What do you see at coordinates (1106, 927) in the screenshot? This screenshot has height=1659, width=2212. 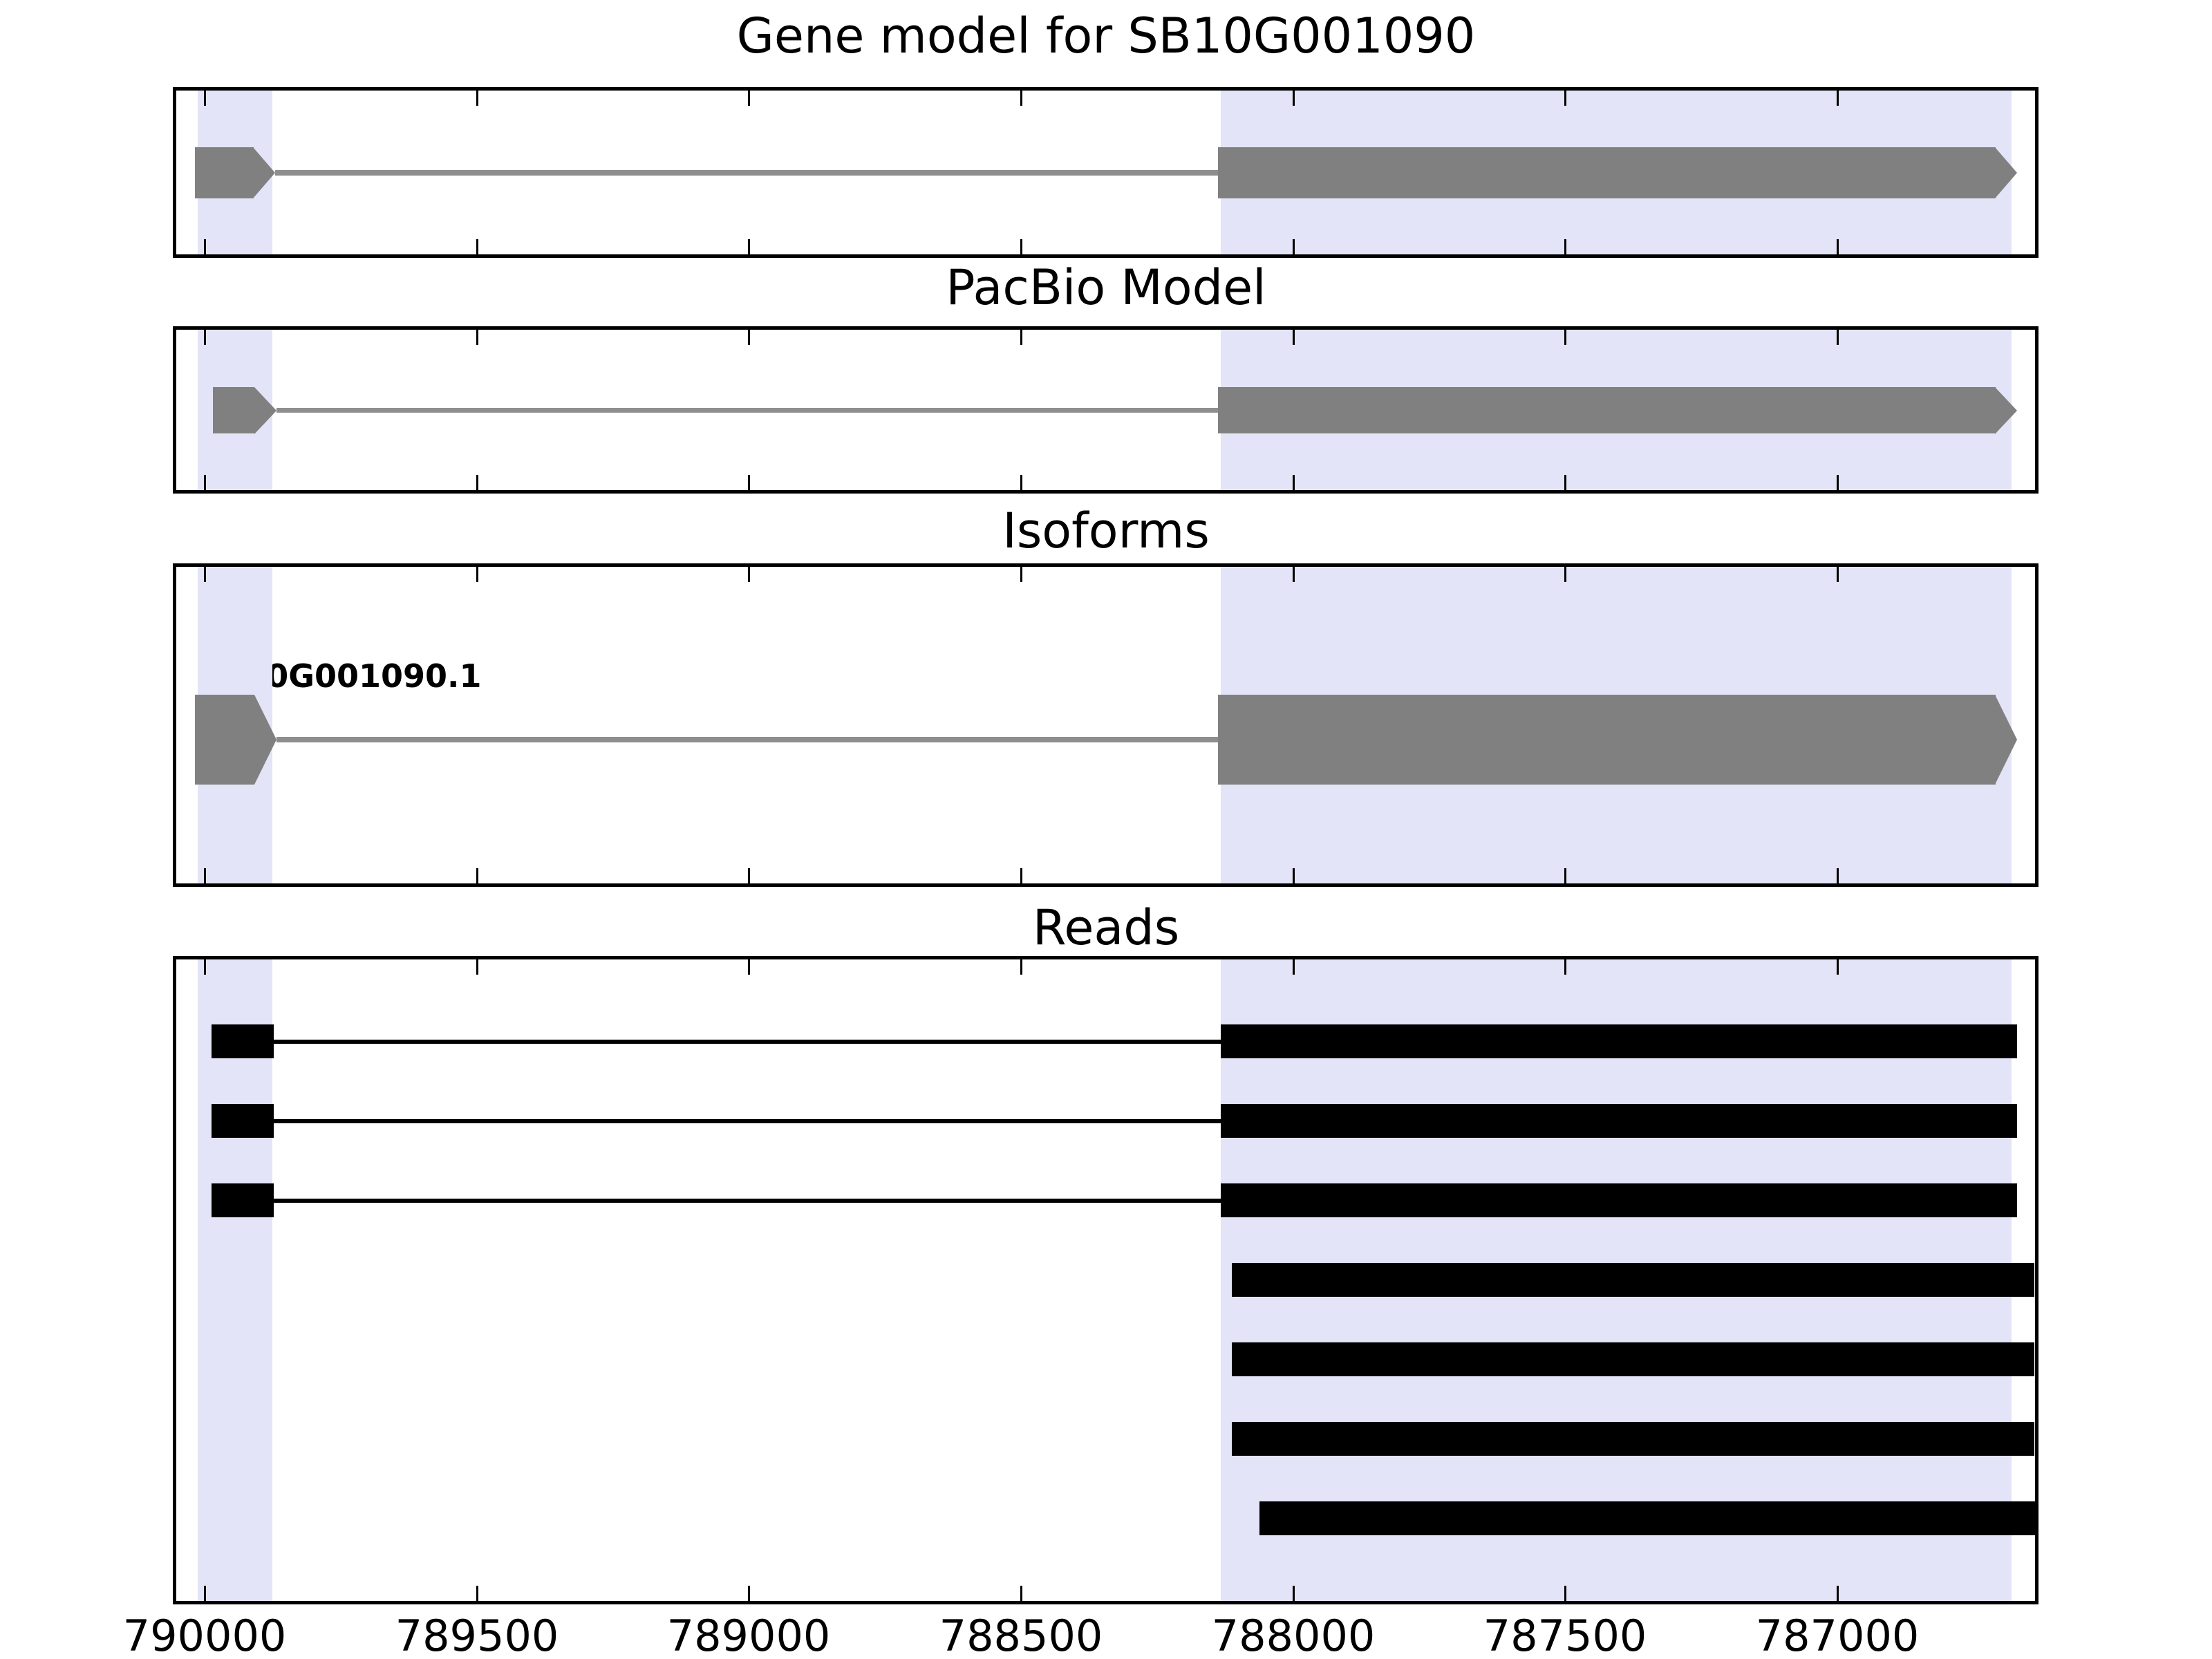 I see `panel-title-reads: Reads` at bounding box center [1106, 927].